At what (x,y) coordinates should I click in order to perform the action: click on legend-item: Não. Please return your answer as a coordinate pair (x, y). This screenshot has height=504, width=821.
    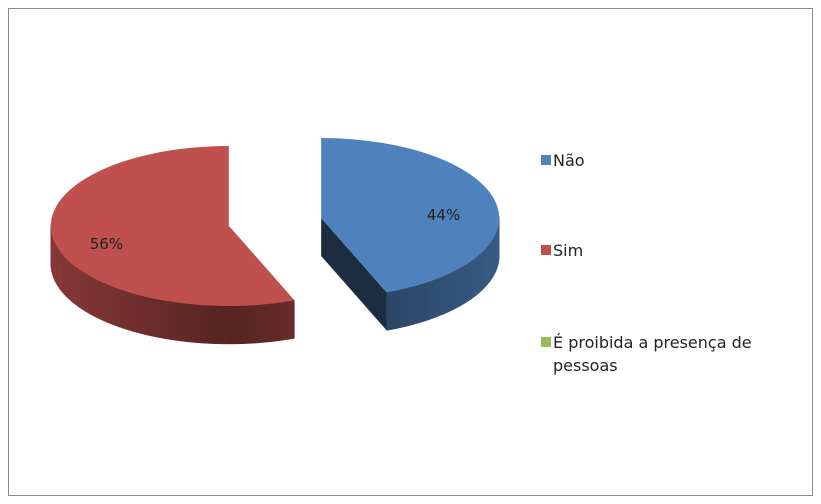
    Looking at the image, I should click on (661, 160).